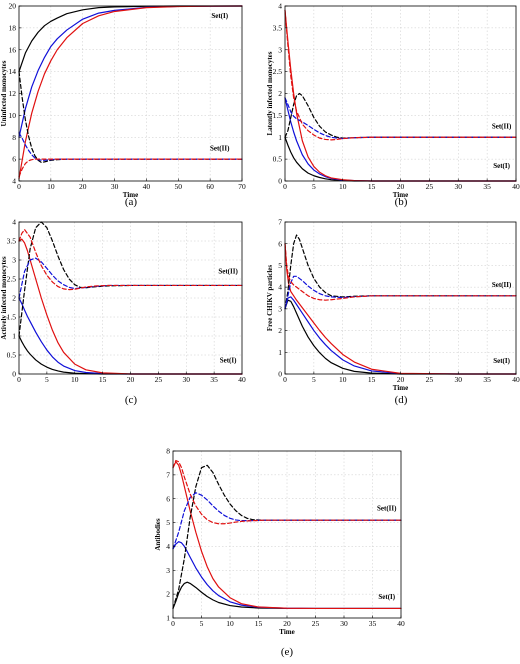 The image size is (520, 664). I want to click on x-tick-label: 70, so click(242, 186).